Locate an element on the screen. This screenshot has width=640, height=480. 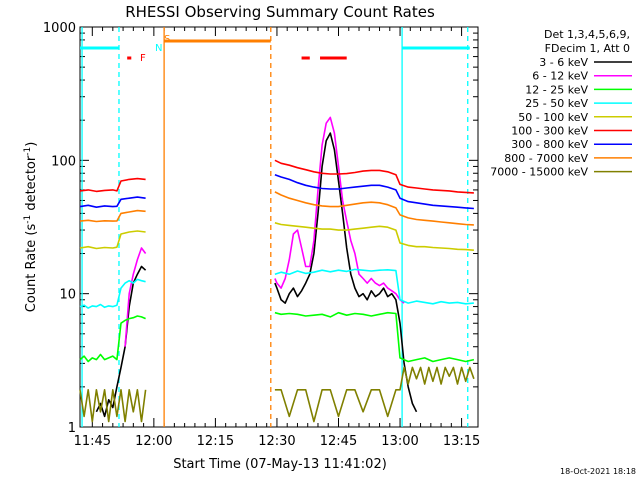
legend-label: 300 - 800 keV is located at coordinates (549, 144).